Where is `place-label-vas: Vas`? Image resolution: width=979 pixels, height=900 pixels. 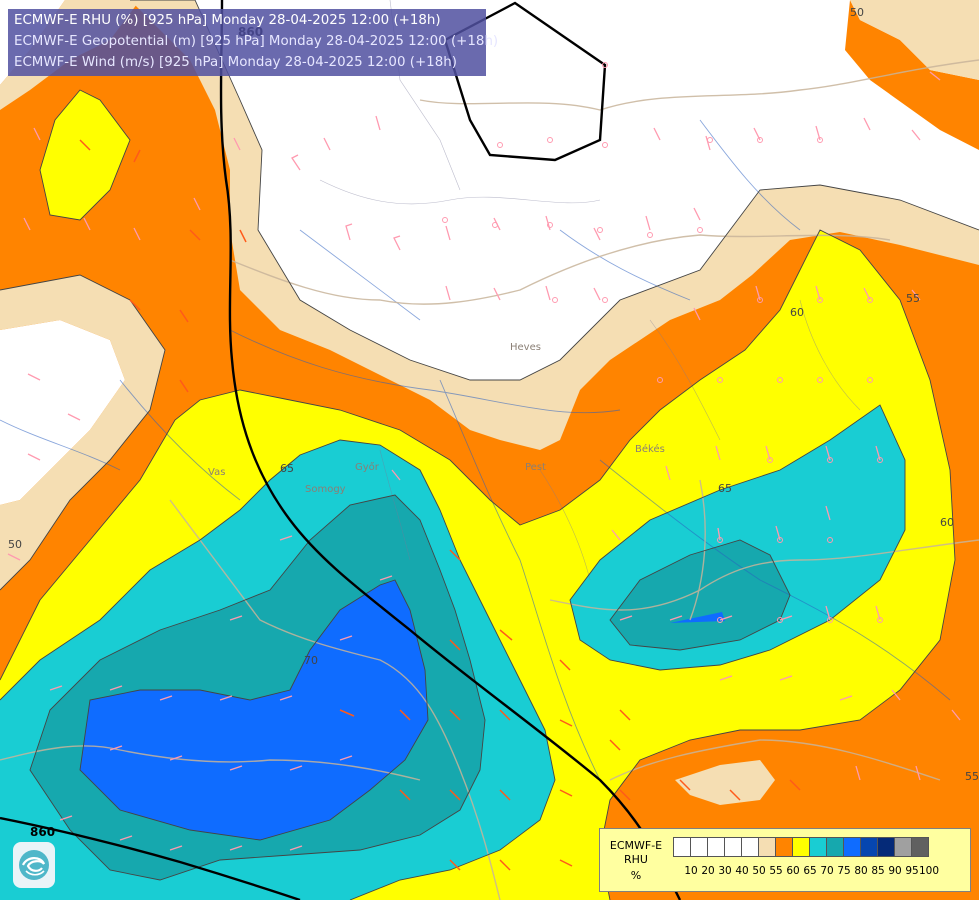
place-label-vas: Vas is located at coordinates (216, 472).